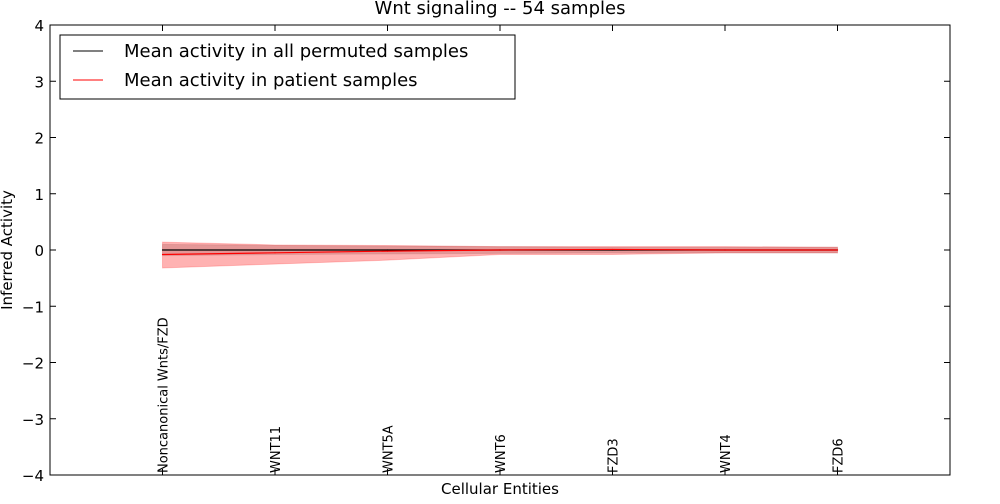 The width and height of the screenshot is (1000, 504). I want to click on y-tick-label: 0, so click(39, 251).